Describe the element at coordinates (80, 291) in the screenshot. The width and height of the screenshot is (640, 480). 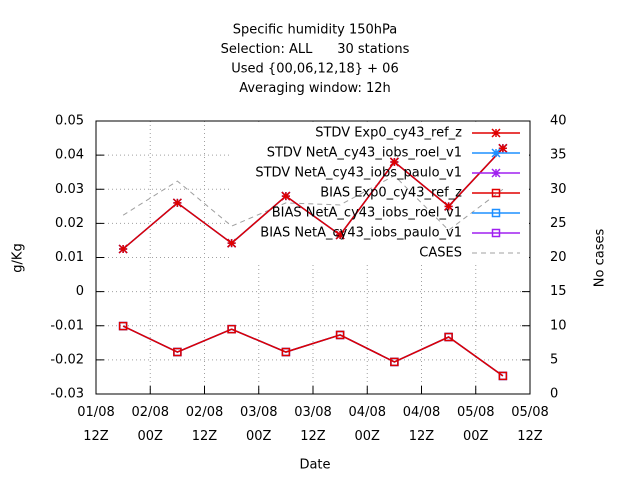
I see `y-tick-label: 0` at that location.